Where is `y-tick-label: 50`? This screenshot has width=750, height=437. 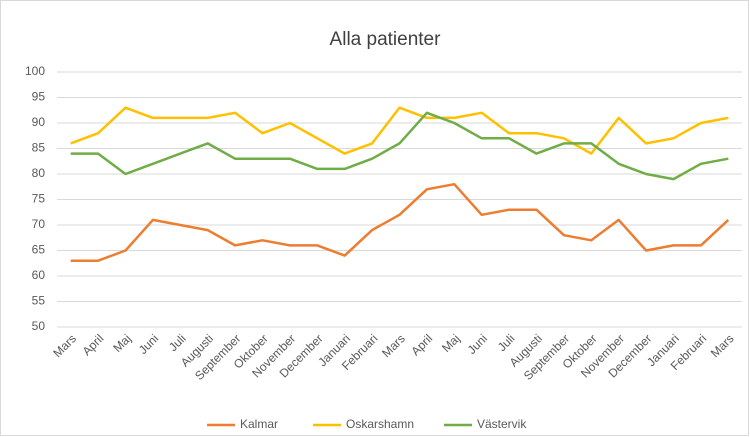 y-tick-label: 50 is located at coordinates (39, 326).